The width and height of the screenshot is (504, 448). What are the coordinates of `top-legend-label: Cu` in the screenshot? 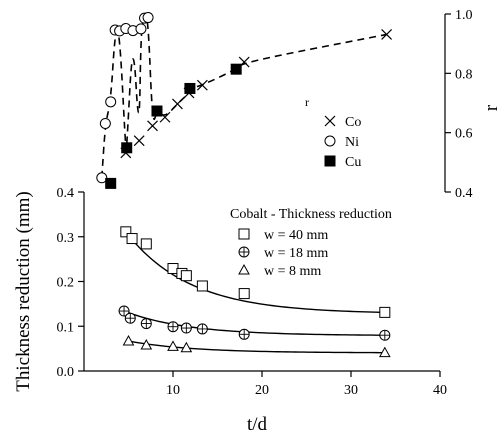 It's located at (353, 162).